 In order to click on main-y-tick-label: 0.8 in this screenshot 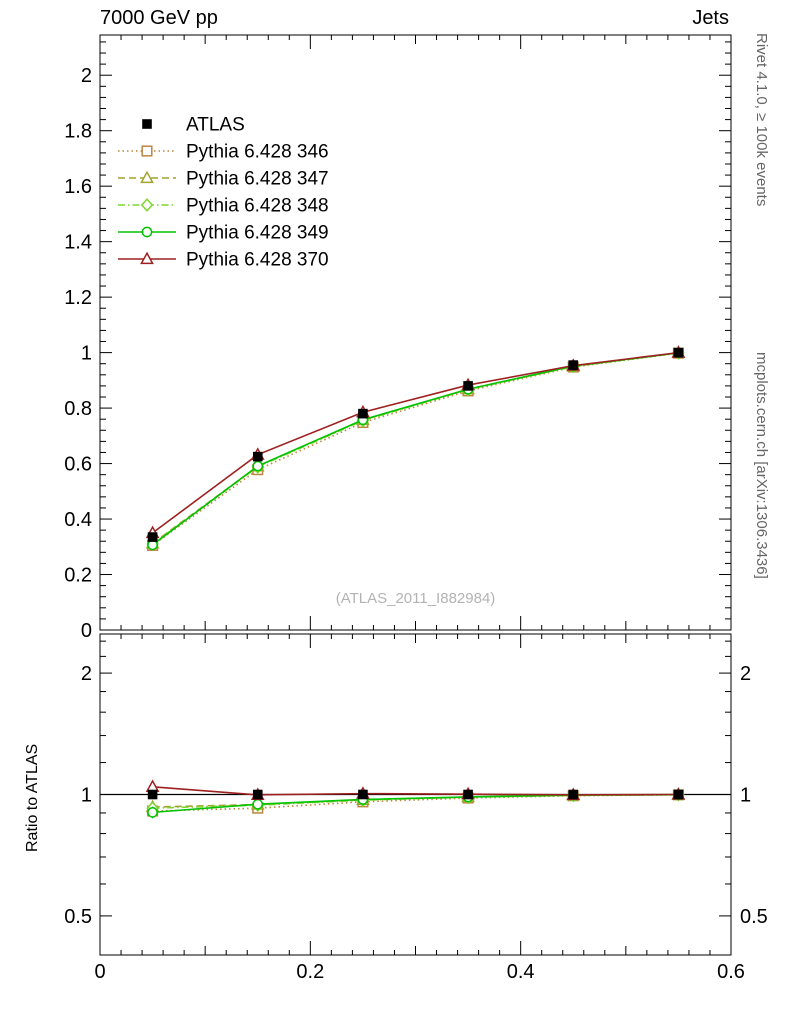, I will do `click(78, 409)`.